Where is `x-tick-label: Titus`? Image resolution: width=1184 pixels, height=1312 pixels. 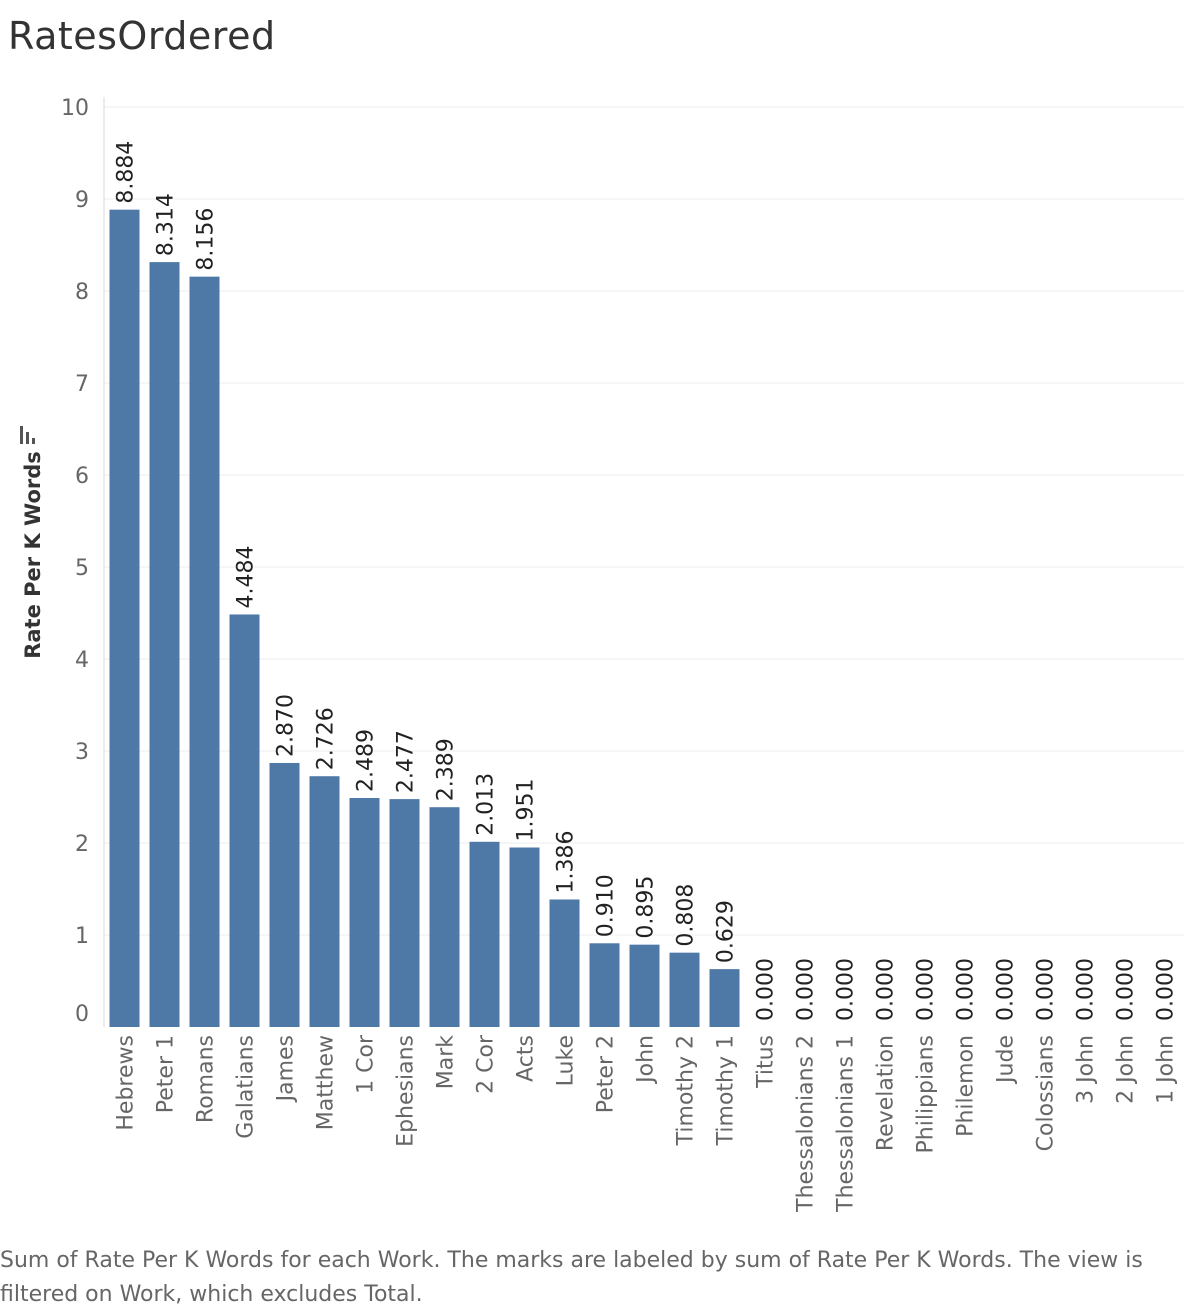
x-tick-label: Titus is located at coordinates (766, 1062).